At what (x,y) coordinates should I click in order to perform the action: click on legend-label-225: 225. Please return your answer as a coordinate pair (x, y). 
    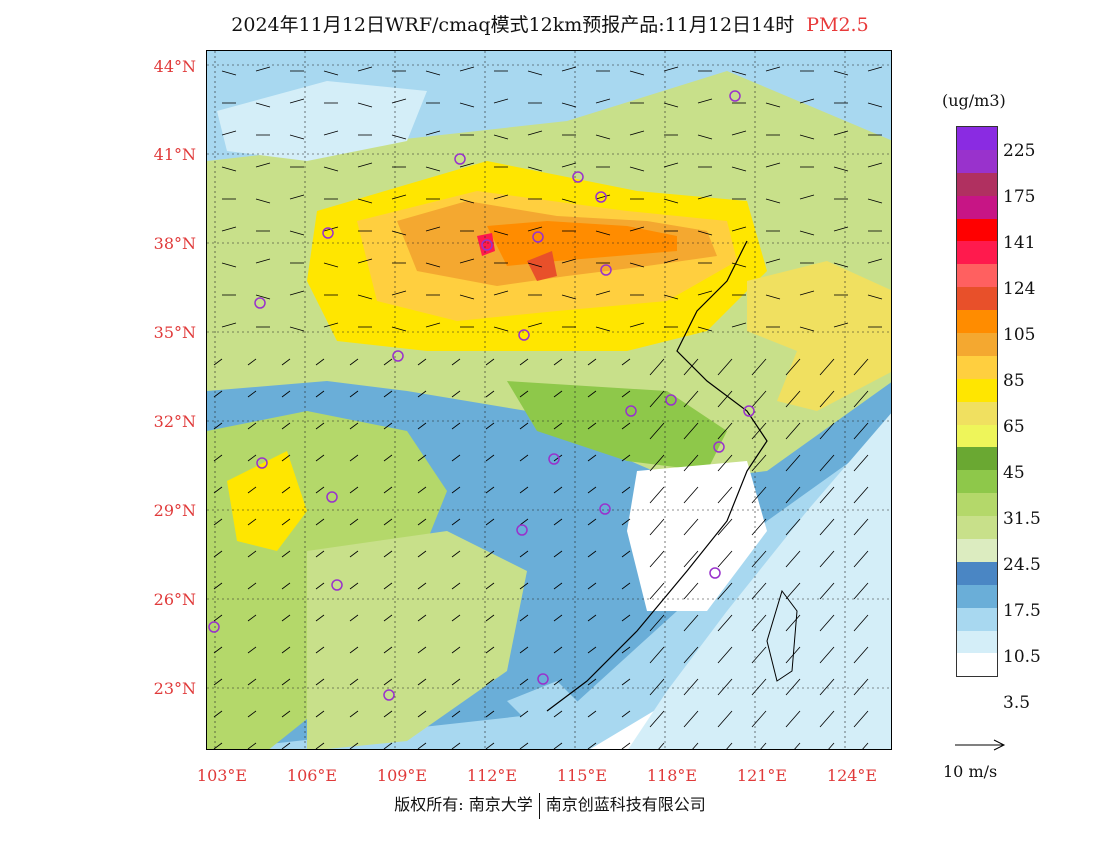
    Looking at the image, I should click on (1019, 151).